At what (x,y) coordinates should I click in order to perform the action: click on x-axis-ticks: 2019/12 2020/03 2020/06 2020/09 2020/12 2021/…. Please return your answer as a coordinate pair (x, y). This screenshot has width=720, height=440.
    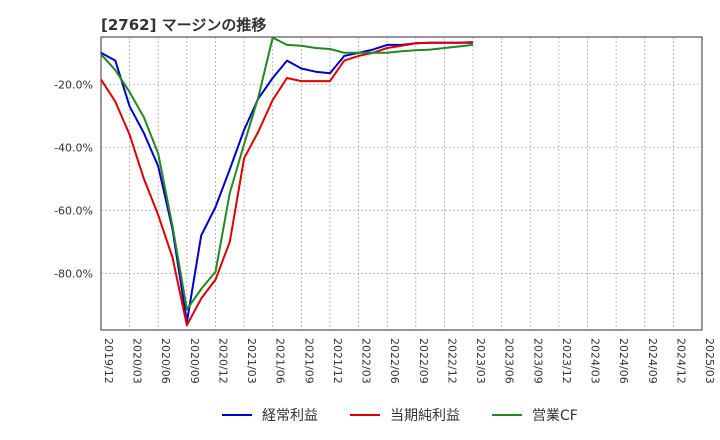
    Looking at the image, I should click on (409, 361).